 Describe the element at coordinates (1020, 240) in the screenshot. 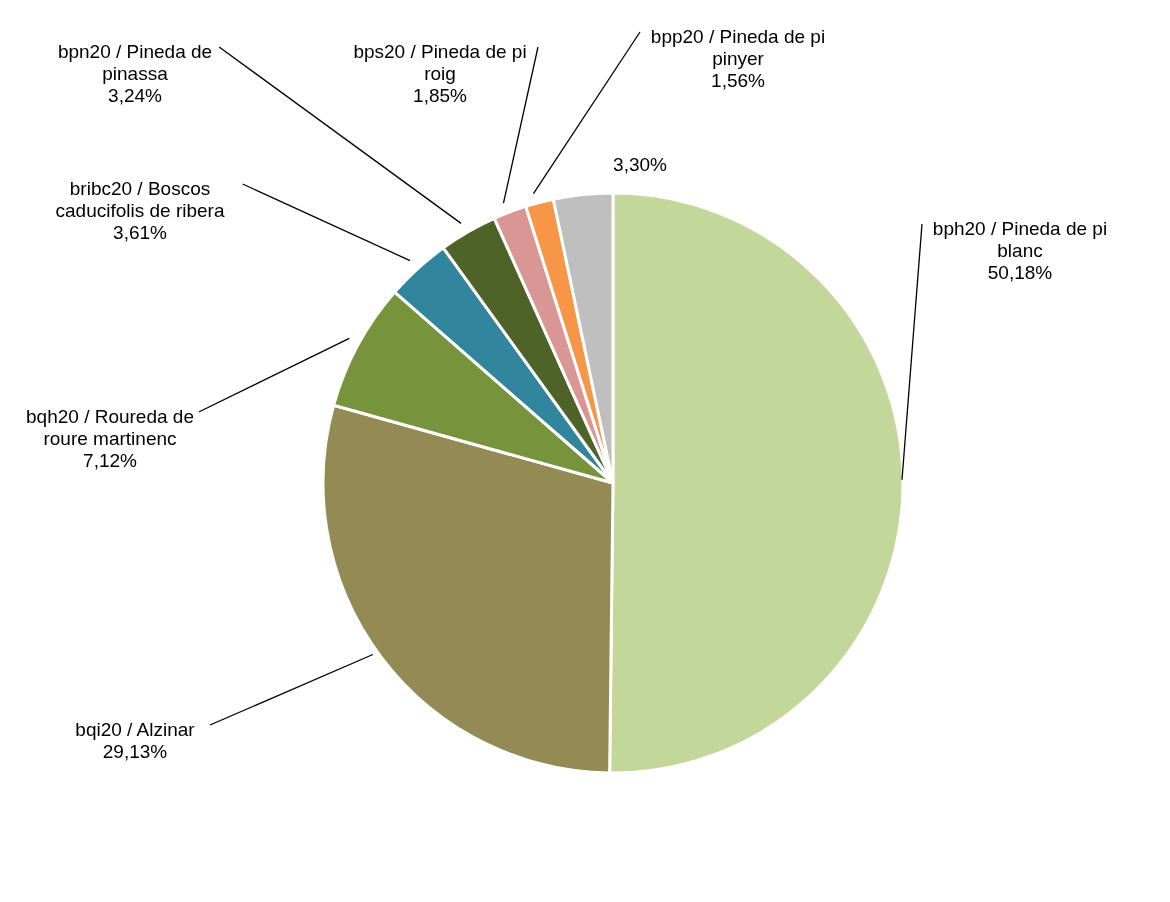

I see `slice-label: bph20 / Pineda de pi blanc` at that location.